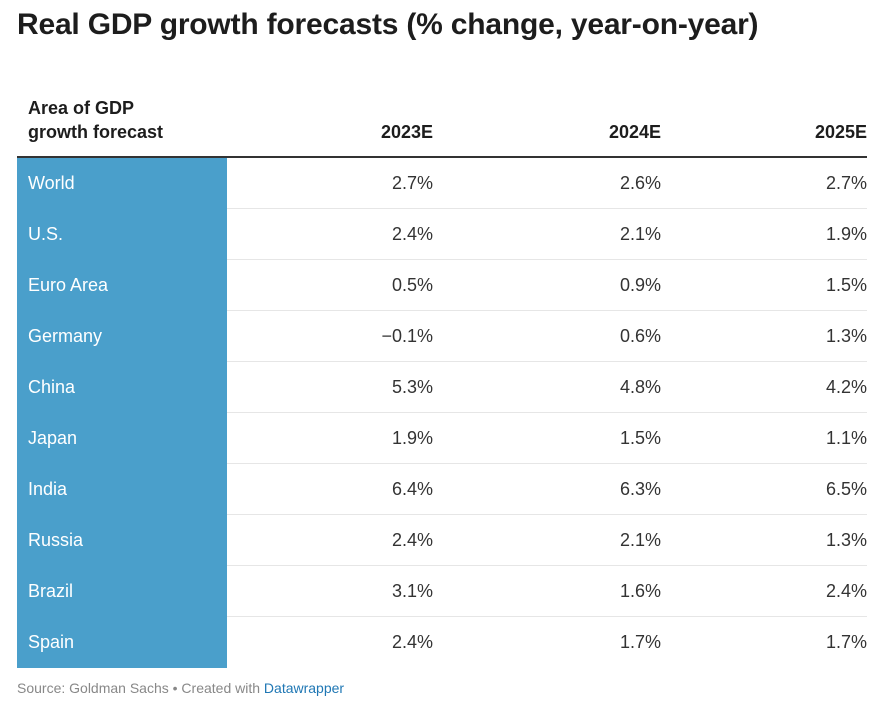  Describe the element at coordinates (122, 336) in the screenshot. I see `row-label-area: Germany` at that location.